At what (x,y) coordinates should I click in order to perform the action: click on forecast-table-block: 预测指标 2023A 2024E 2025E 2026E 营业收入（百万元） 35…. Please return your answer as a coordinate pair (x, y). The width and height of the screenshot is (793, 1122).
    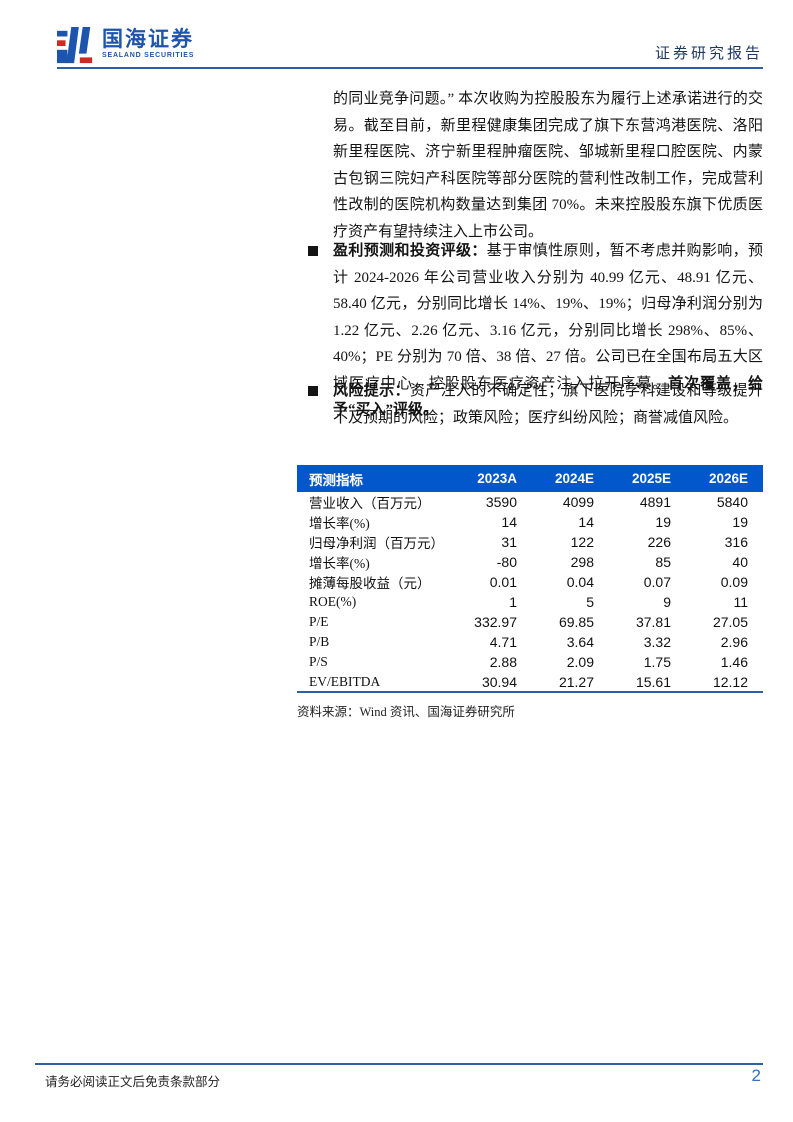
    Looking at the image, I should click on (530, 592).